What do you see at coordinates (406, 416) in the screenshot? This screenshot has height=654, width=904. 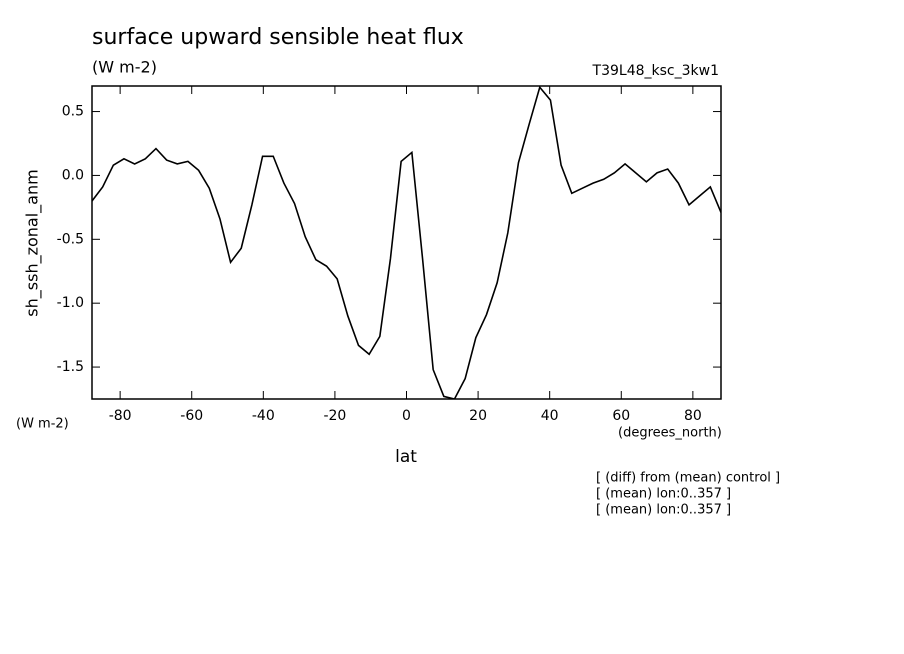 I see `x-tick-label: 0` at bounding box center [406, 416].